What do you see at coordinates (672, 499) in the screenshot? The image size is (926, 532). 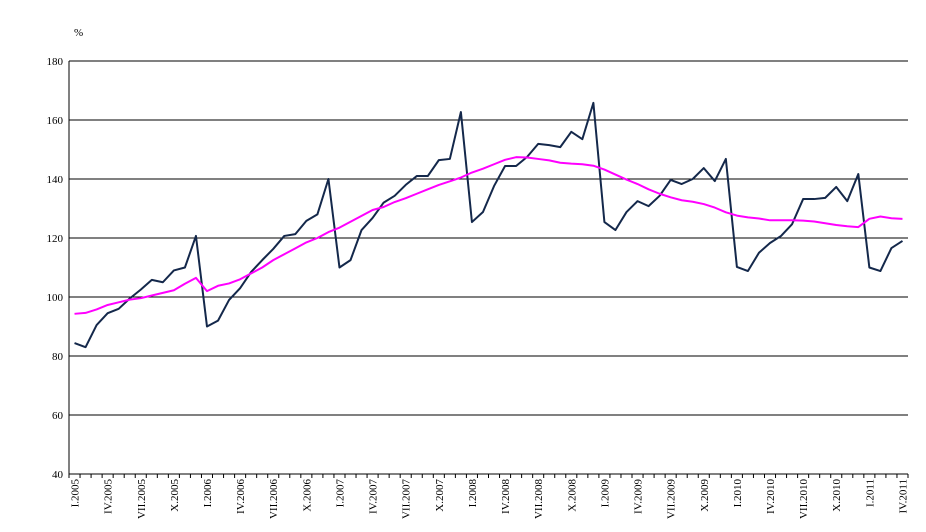 I see `x-tick-label: VII.2009` at bounding box center [672, 499].